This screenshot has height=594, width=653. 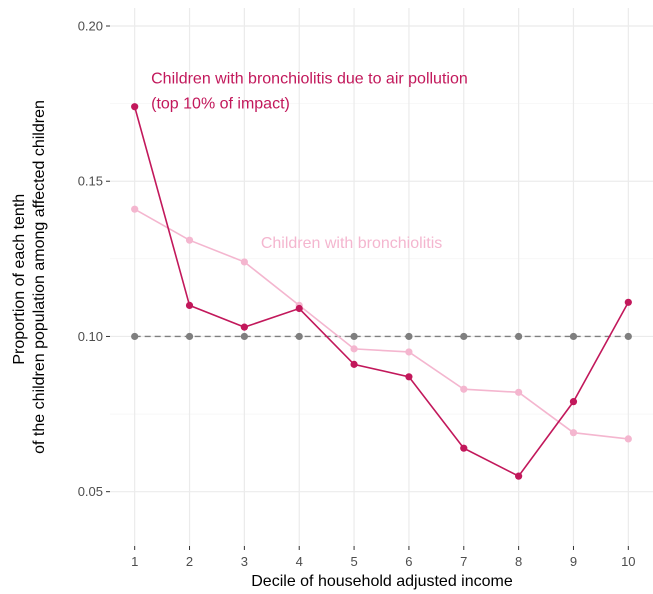 What do you see at coordinates (90, 336) in the screenshot?
I see `y-tick-label: 0.10` at bounding box center [90, 336].